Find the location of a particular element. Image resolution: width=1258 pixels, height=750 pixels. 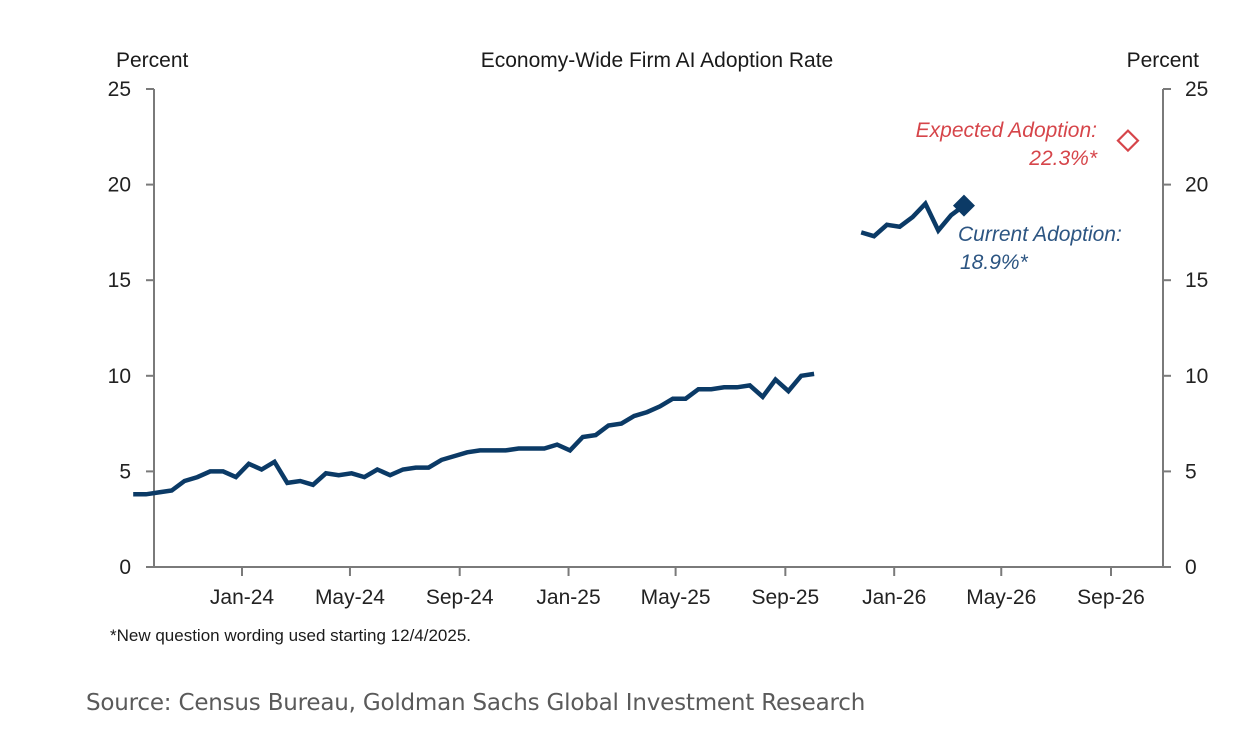

x-tick-label: Jan-24 is located at coordinates (242, 597).